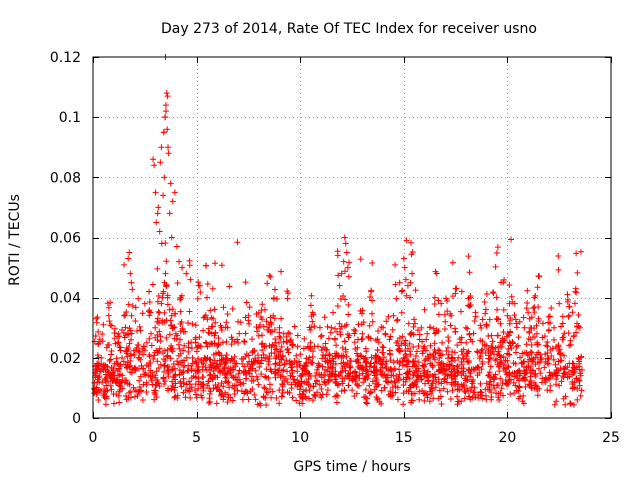  Describe the element at coordinates (611, 438) in the screenshot. I see `x-tick-label: 25` at that location.